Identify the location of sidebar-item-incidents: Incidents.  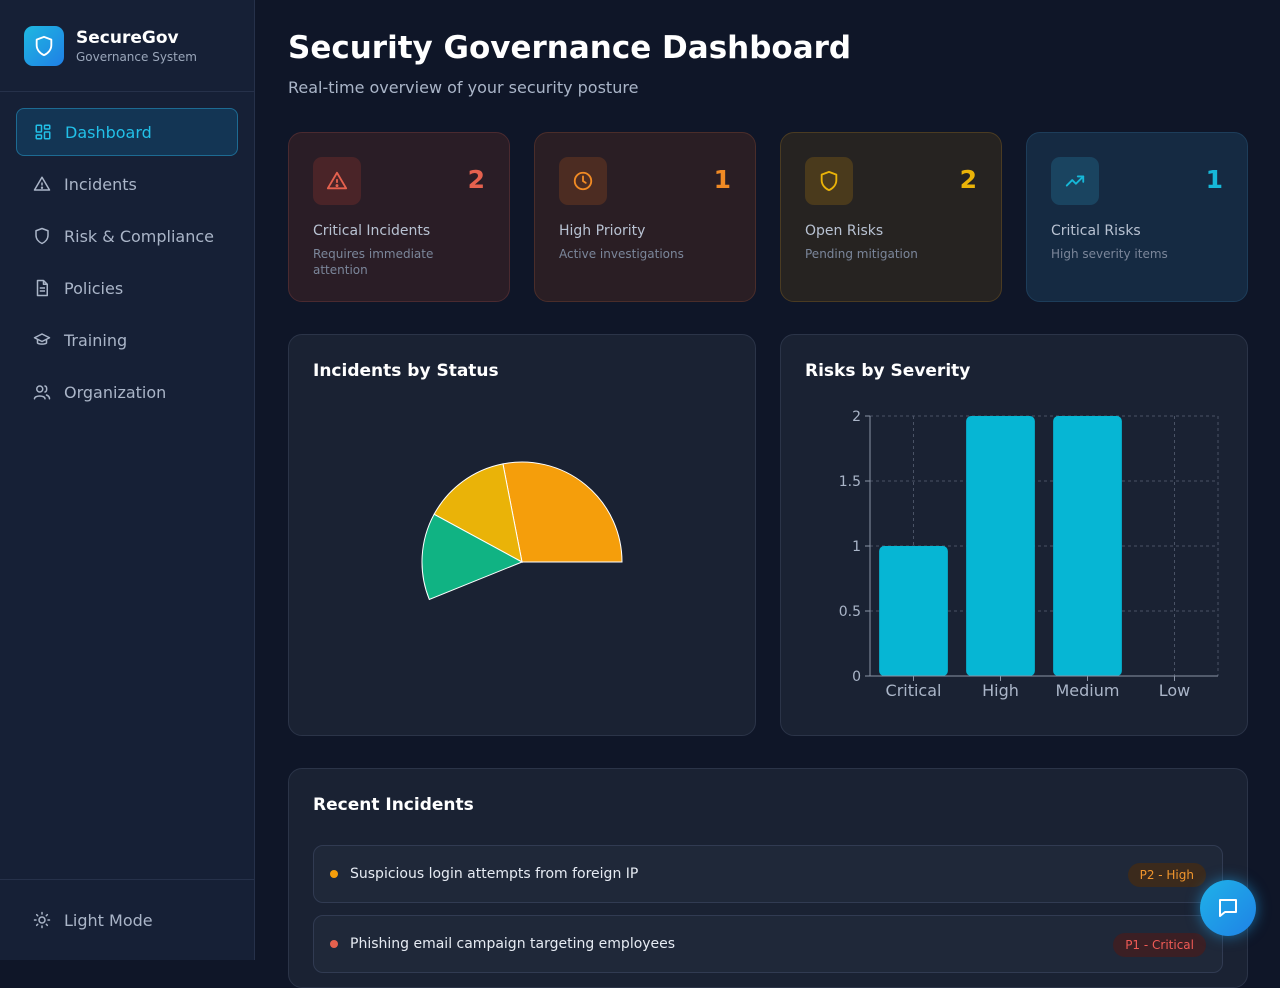
(127, 184).